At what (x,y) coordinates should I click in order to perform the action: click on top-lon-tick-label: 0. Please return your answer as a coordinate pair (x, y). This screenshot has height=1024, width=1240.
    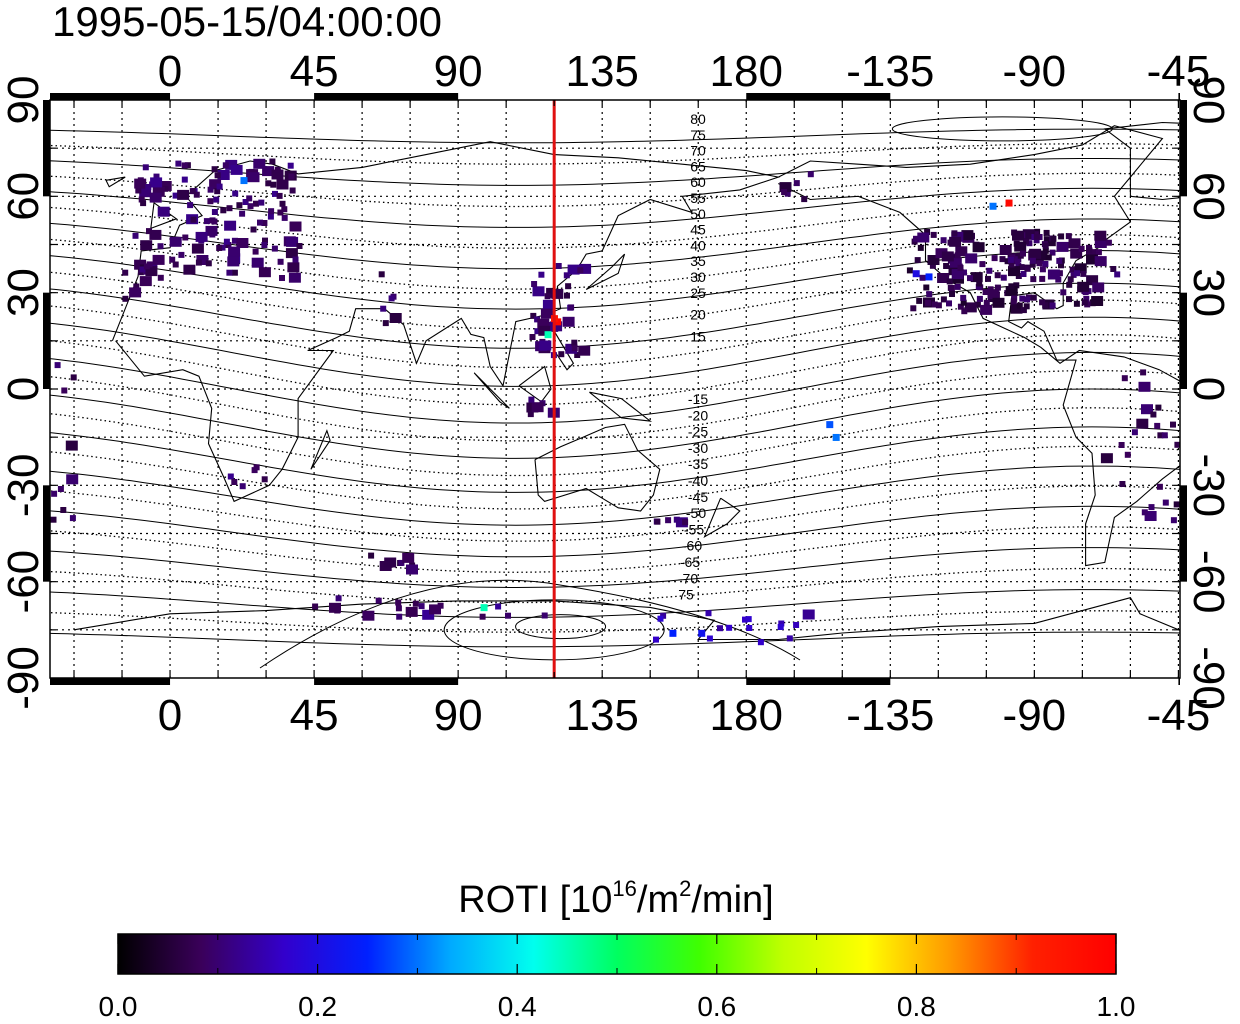
    Looking at the image, I should click on (170, 71).